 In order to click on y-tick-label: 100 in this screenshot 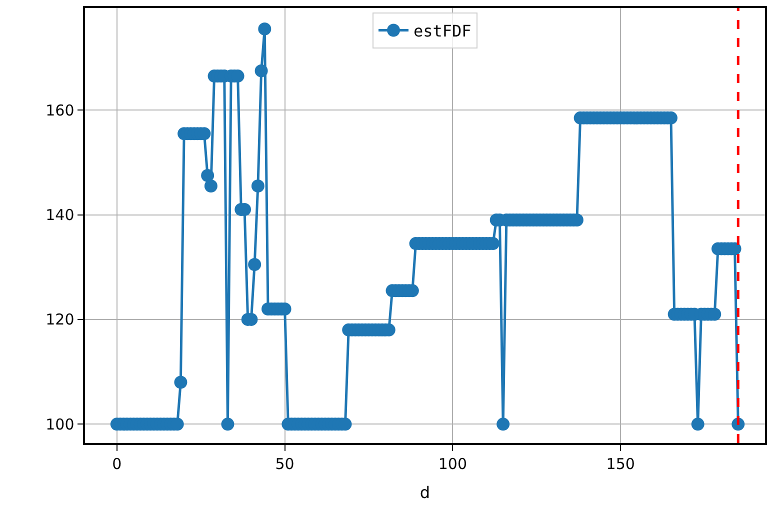, I will do `click(60, 424)`.